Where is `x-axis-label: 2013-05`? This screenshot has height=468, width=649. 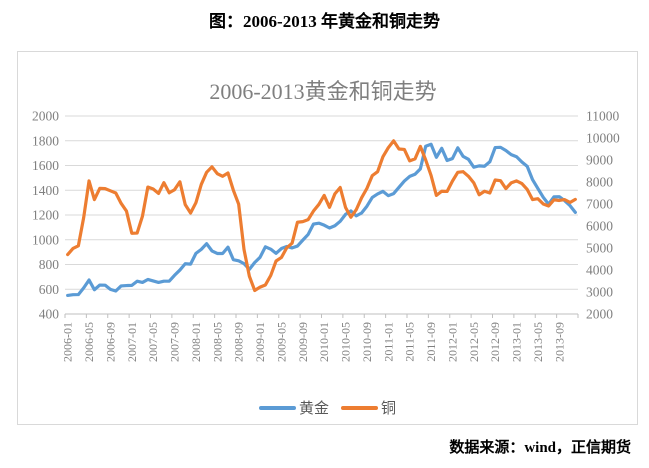 x-axis-label: 2013-05 is located at coordinates (538, 342).